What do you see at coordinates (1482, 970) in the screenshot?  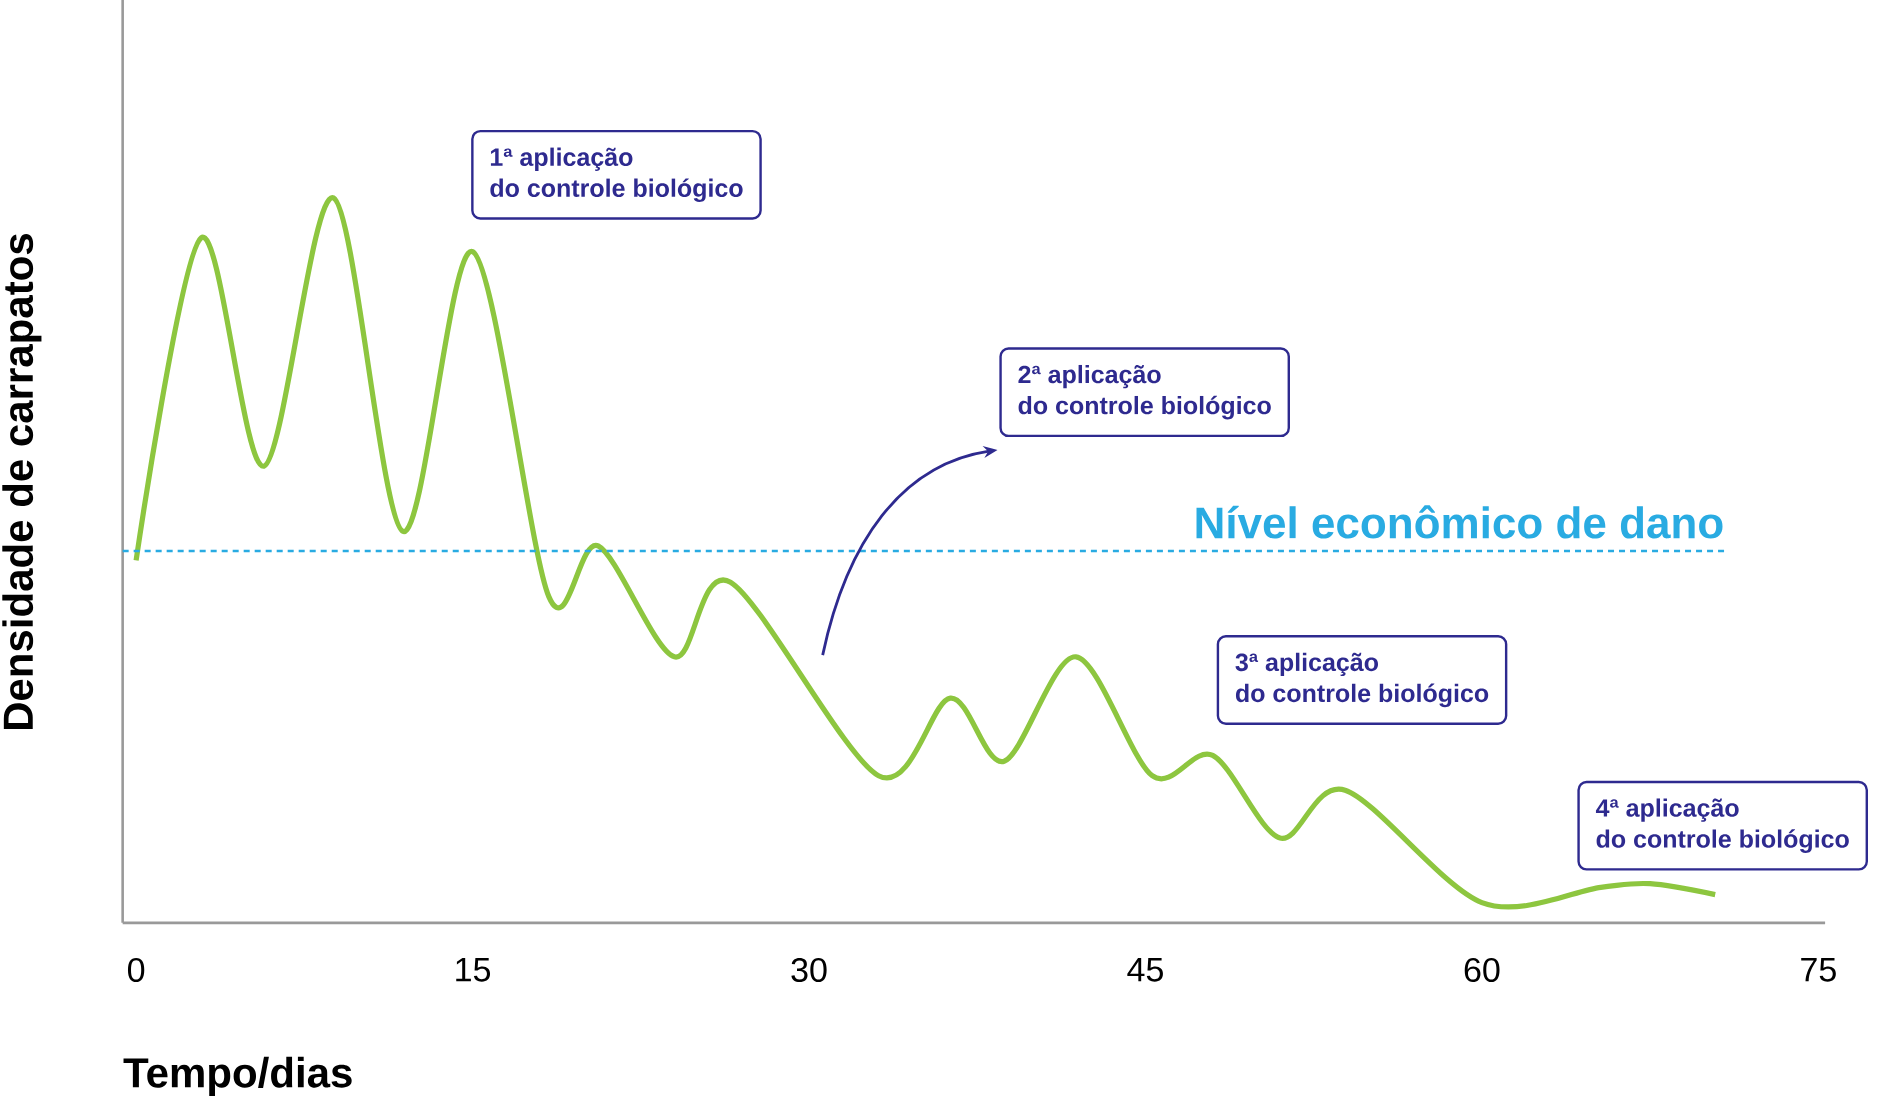 I see `x-tick-label: 60` at bounding box center [1482, 970].